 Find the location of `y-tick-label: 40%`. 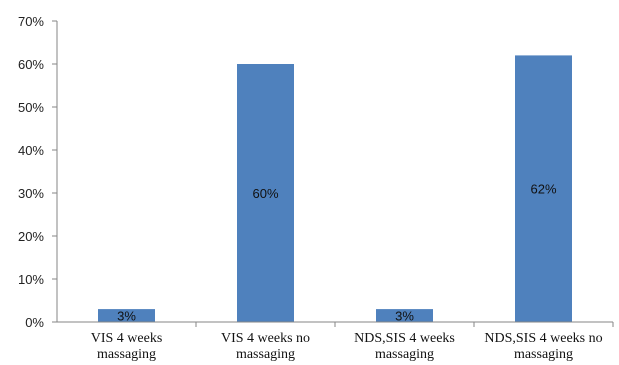

y-tick-label: 40% is located at coordinates (31, 150).